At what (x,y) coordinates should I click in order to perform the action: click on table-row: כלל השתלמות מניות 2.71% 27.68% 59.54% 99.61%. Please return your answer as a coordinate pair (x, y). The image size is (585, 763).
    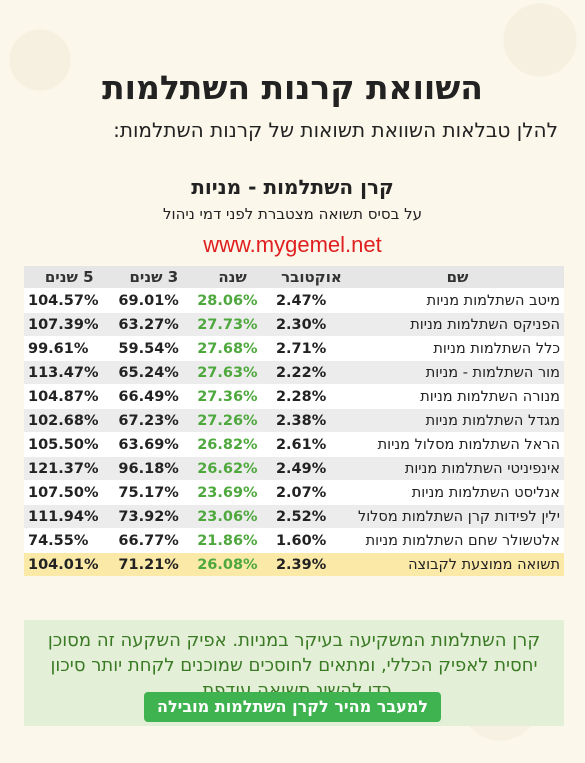
    Looking at the image, I should click on (294, 348).